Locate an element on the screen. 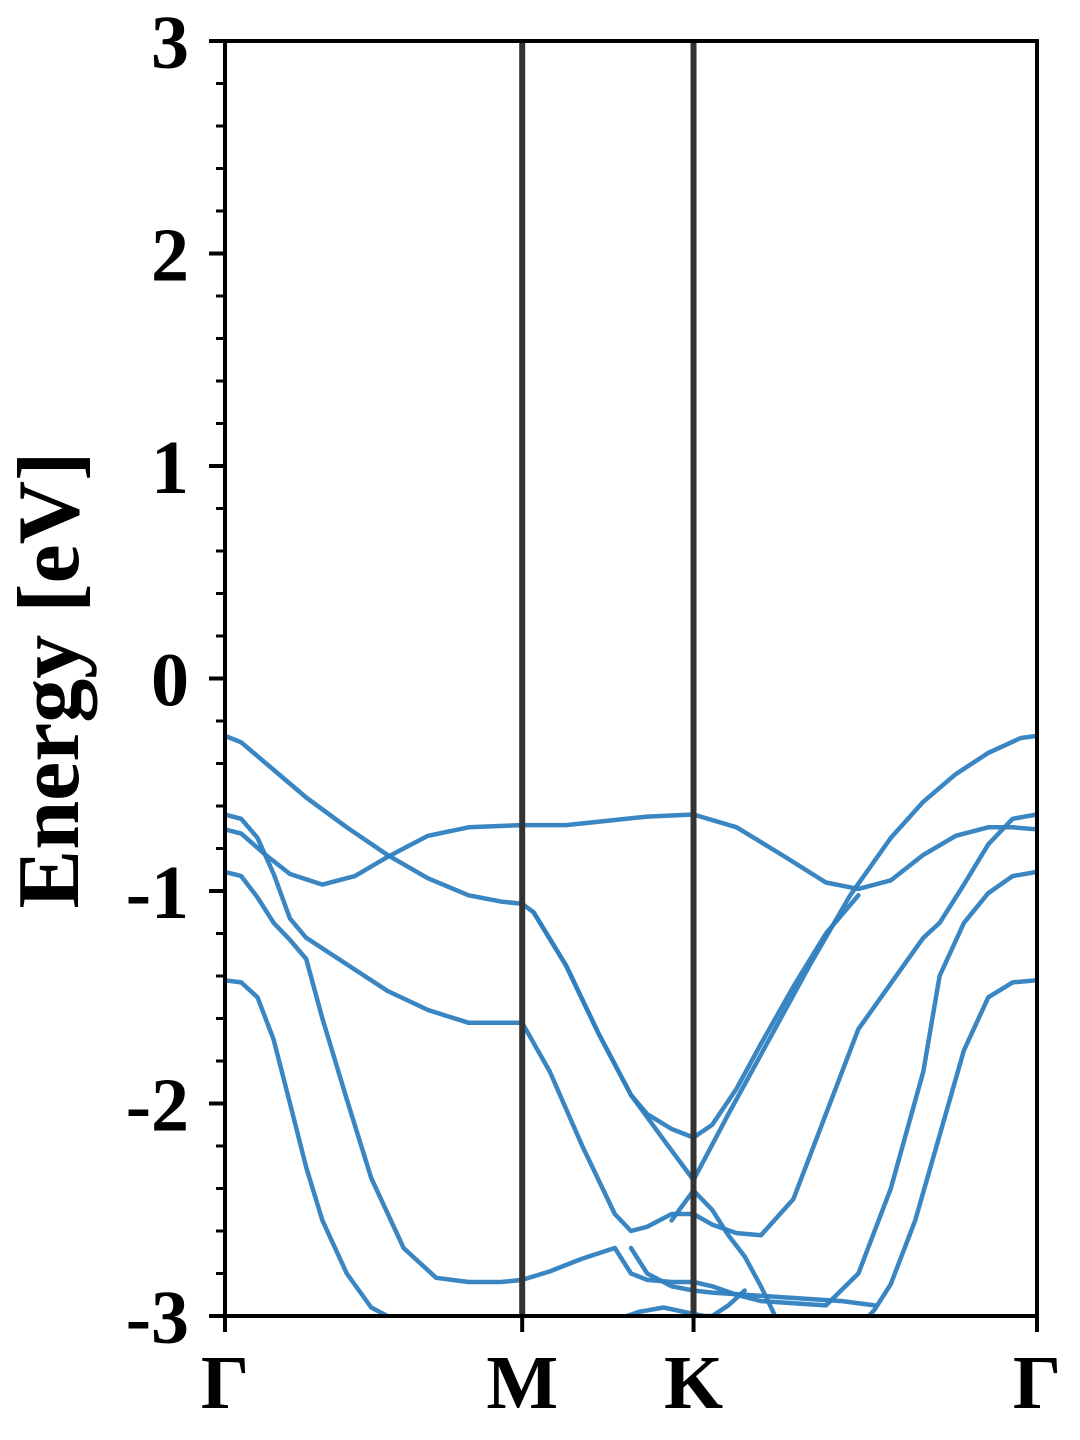 The width and height of the screenshot is (1080, 1440). y-tick-label: 0 is located at coordinates (170, 681).